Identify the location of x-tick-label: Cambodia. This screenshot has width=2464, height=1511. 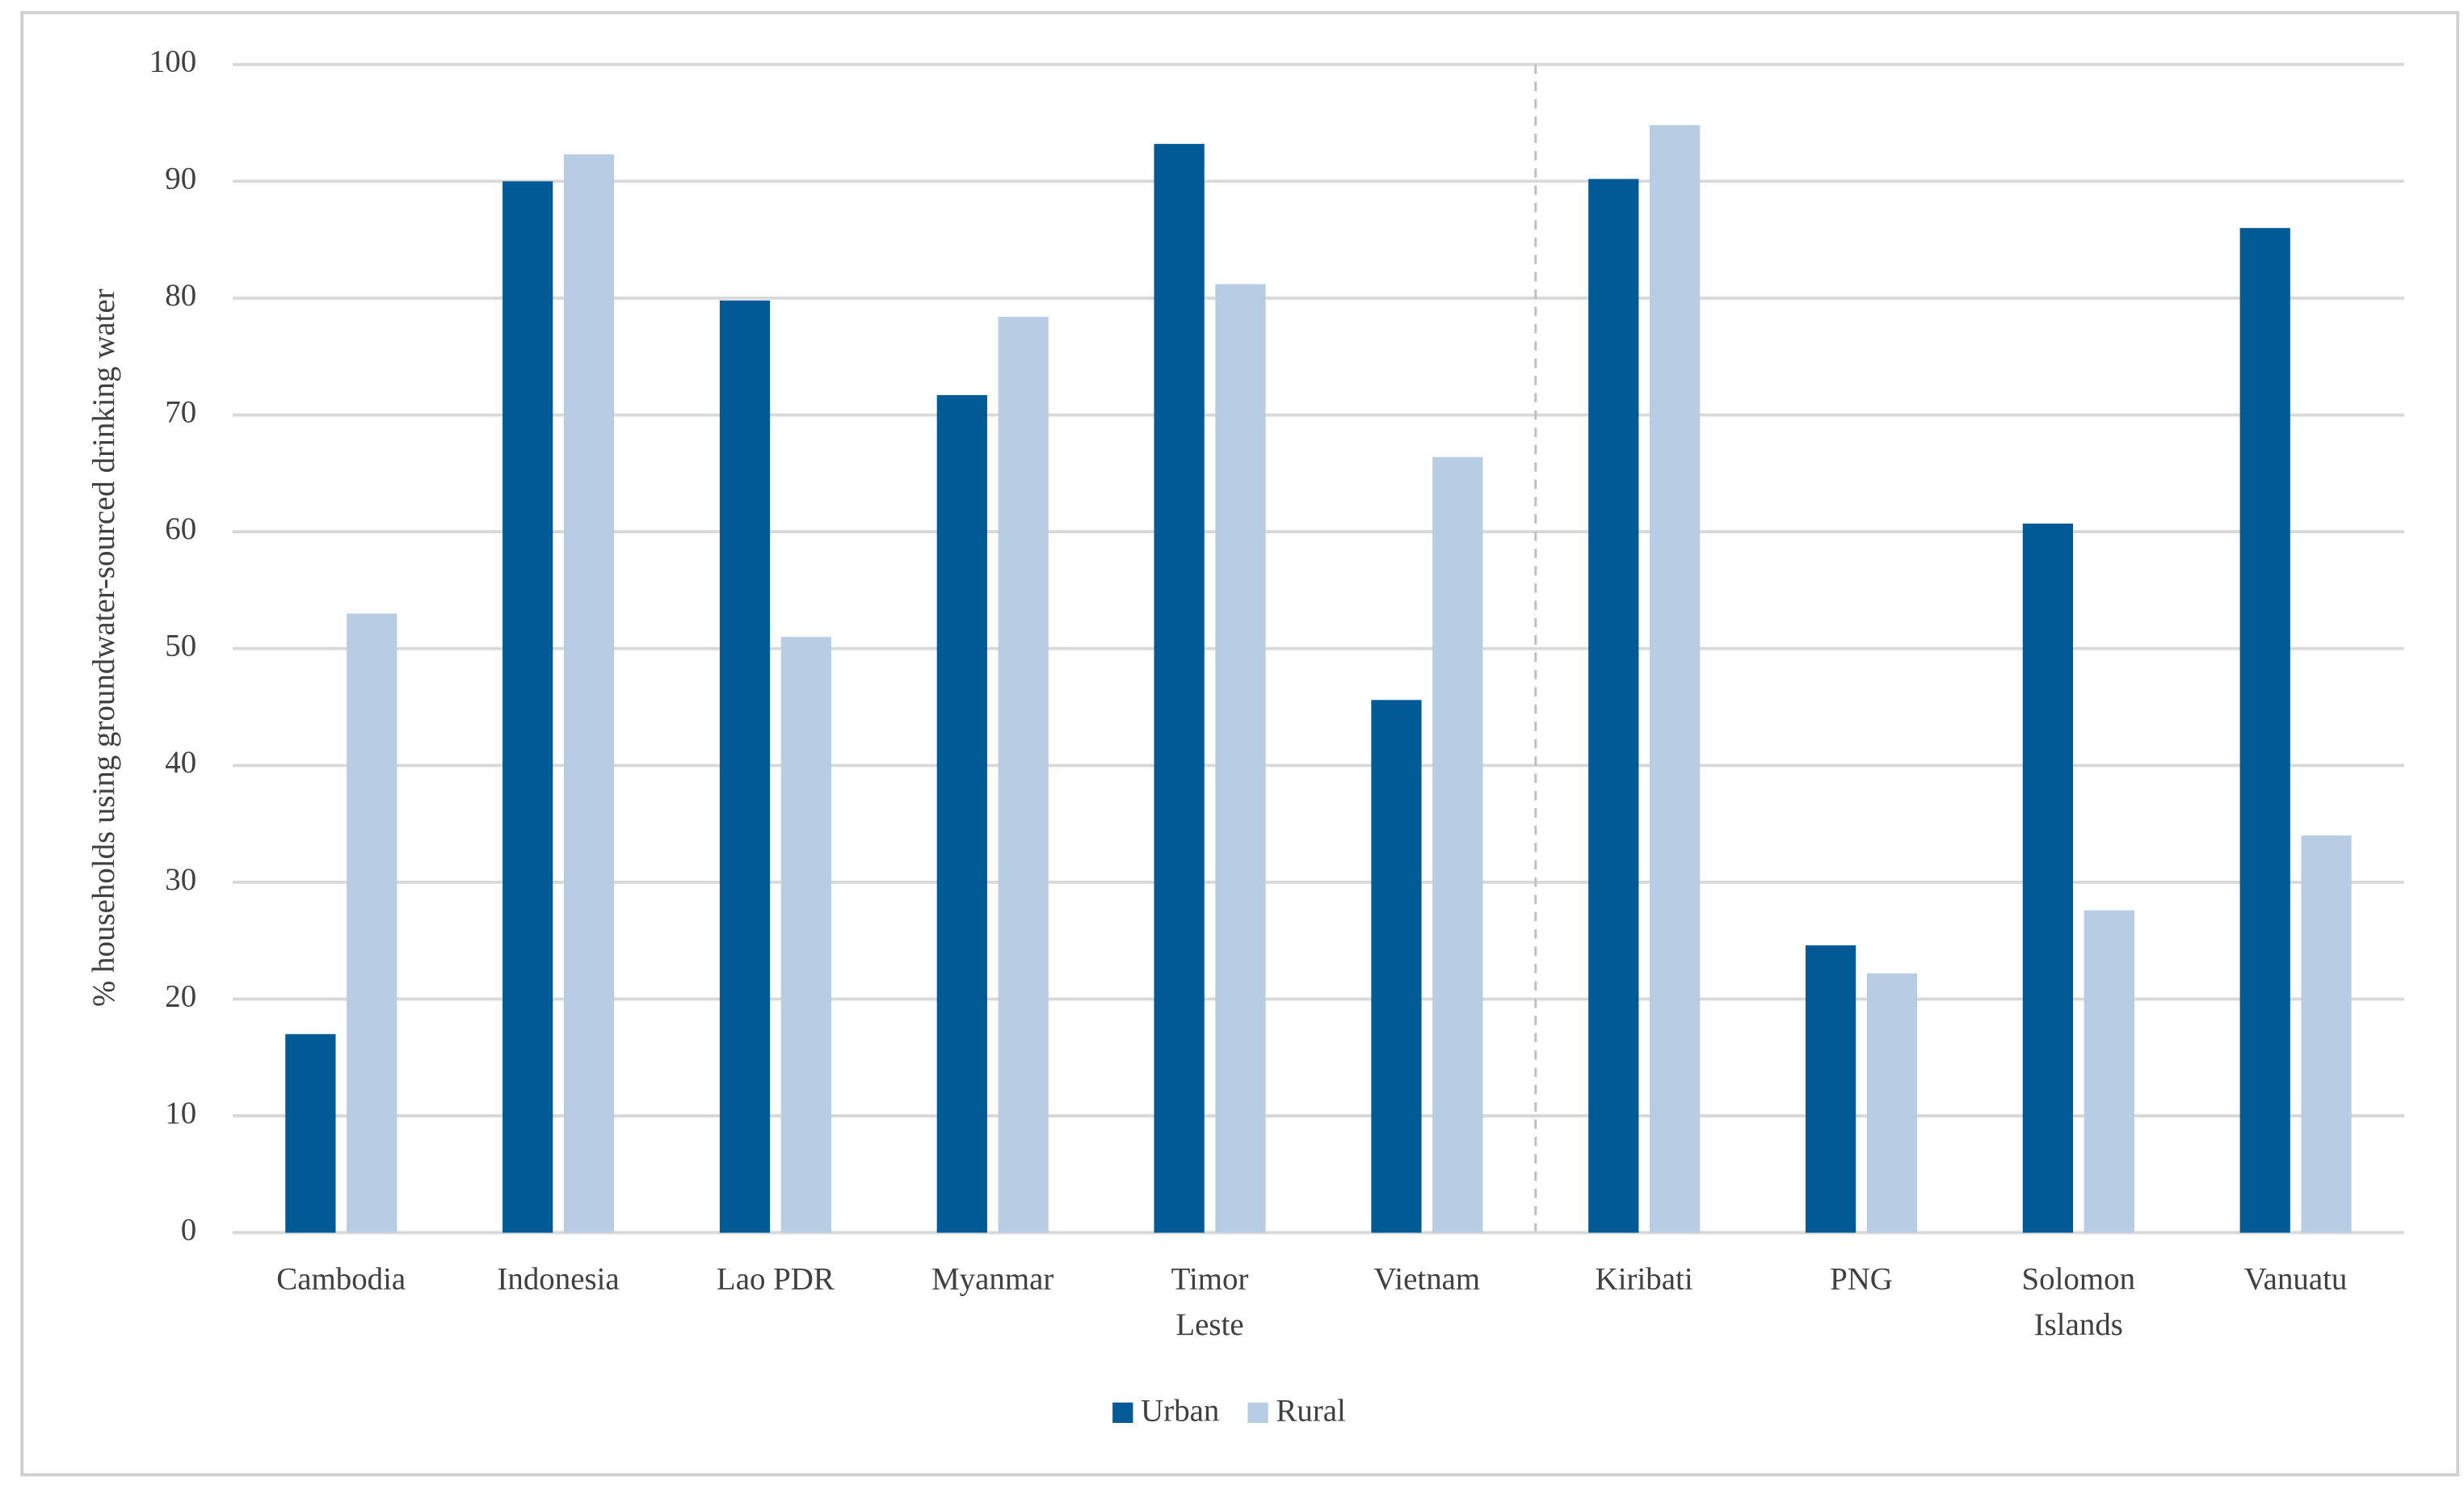
(341, 1280).